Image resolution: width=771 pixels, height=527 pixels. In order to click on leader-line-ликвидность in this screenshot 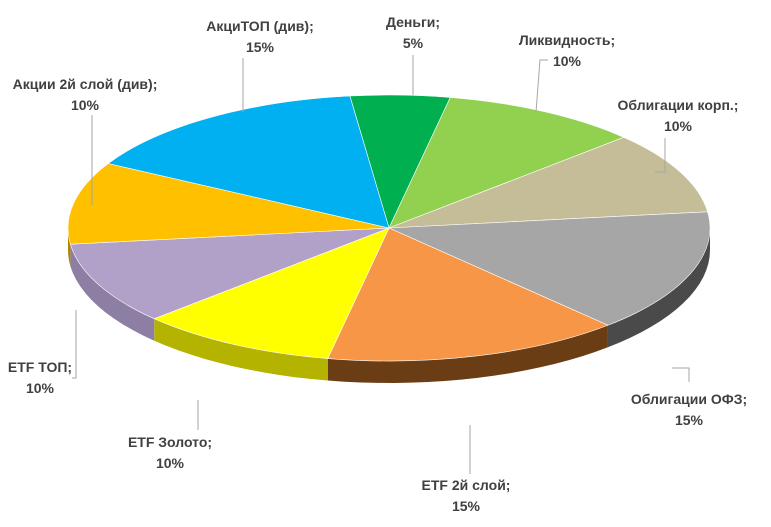, I will do `click(541, 86)`.